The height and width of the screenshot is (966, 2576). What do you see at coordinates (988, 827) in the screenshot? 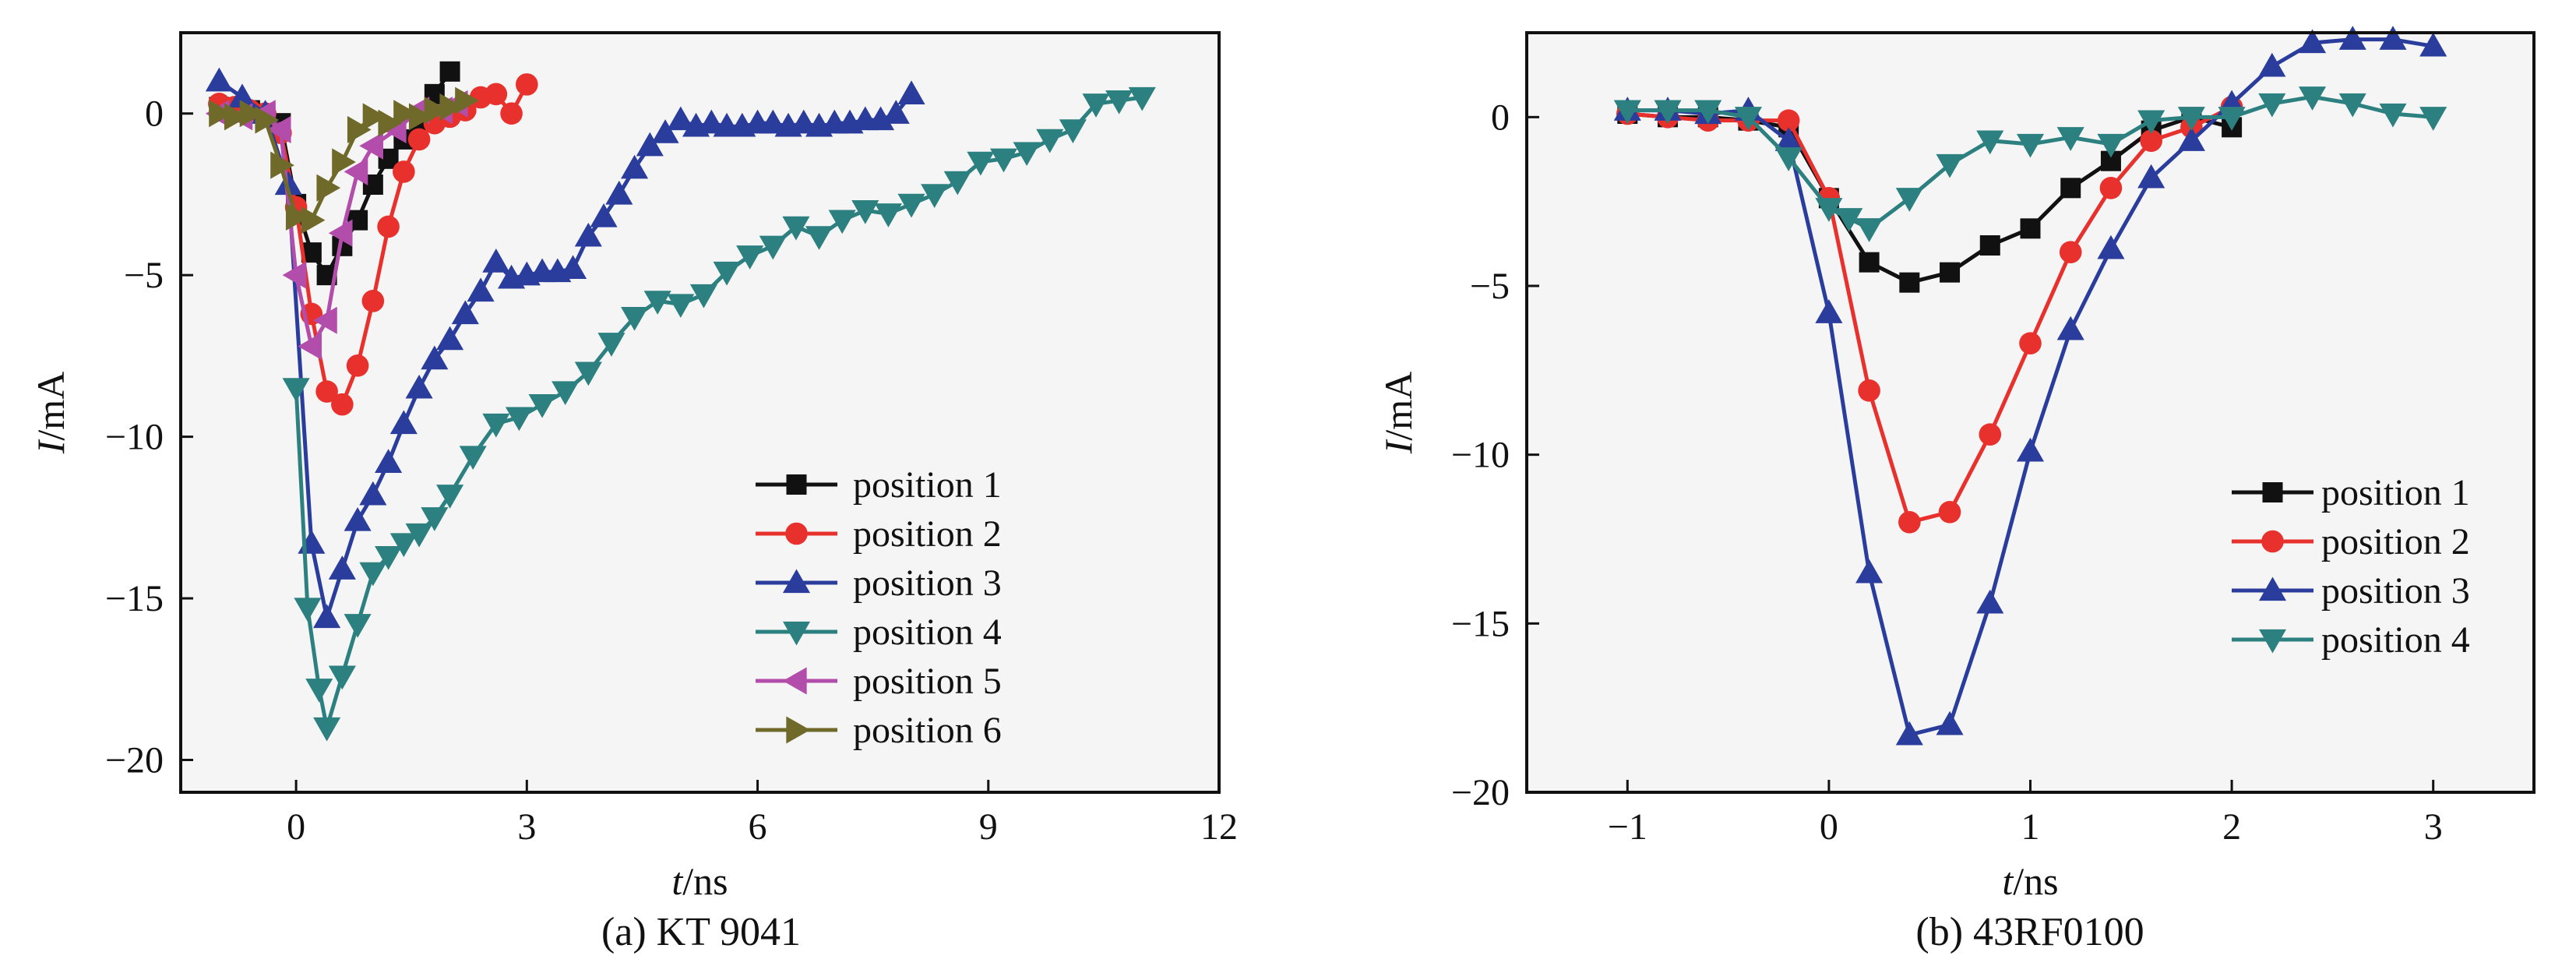
I see `x-tick-label: 9` at bounding box center [988, 827].